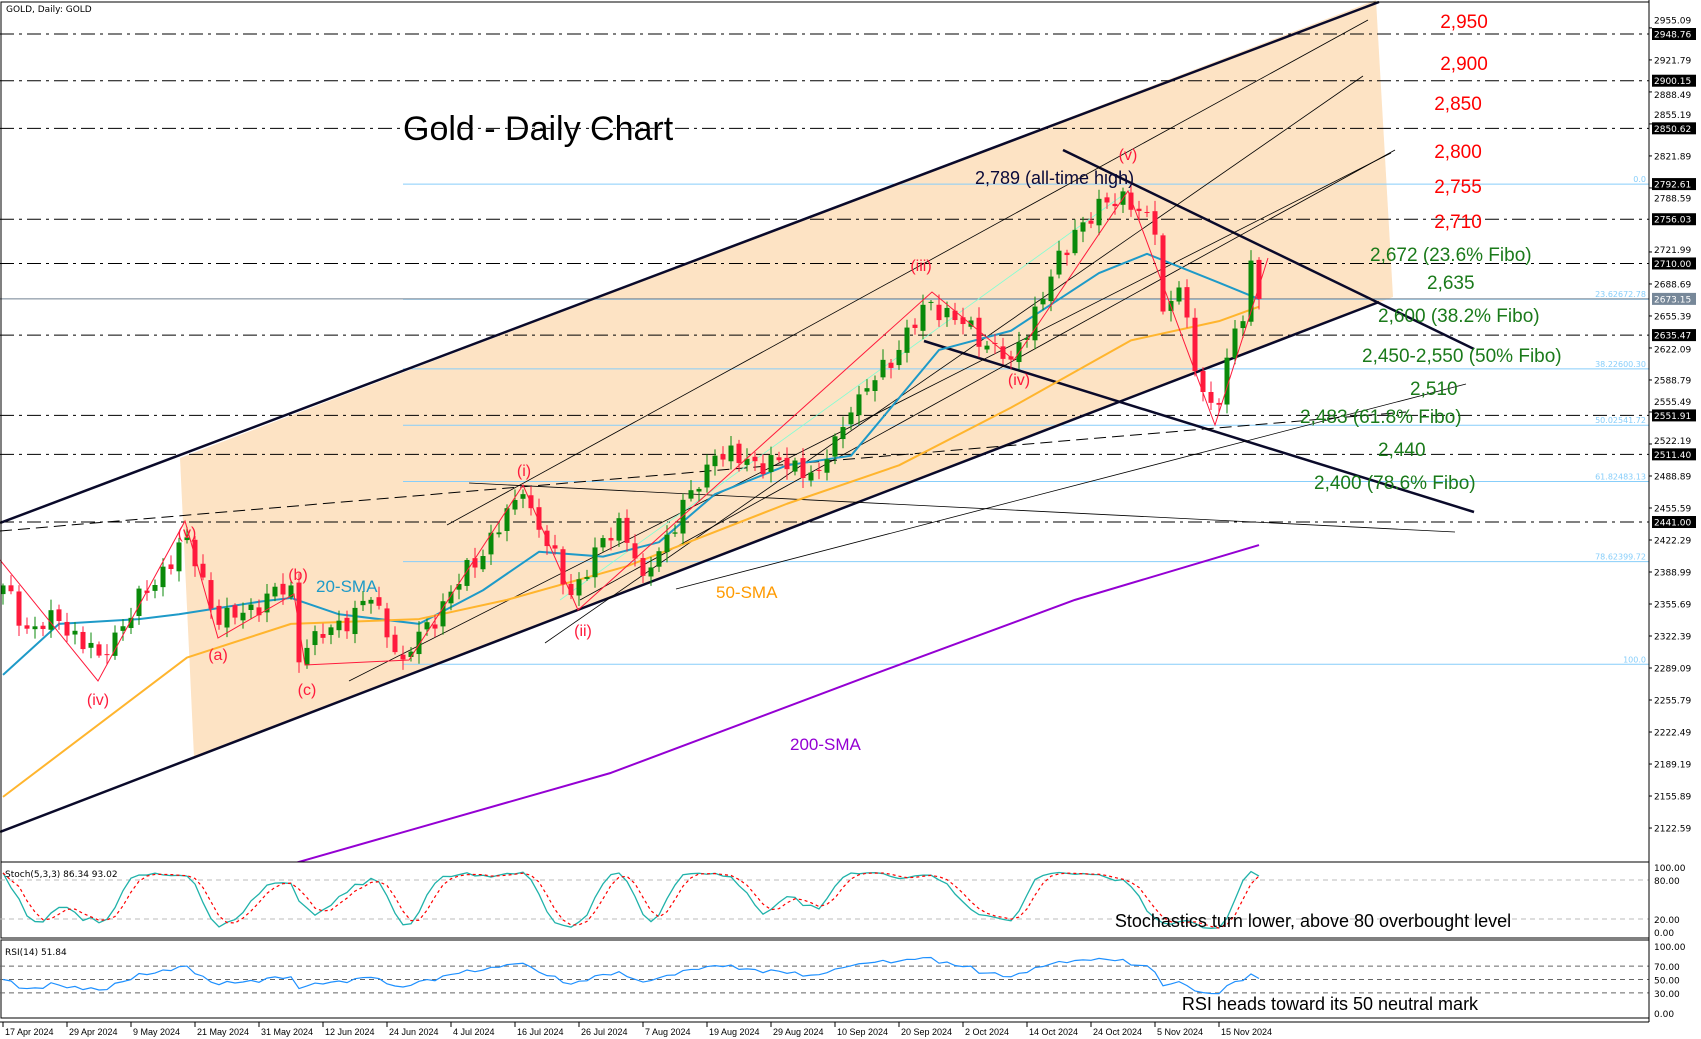  What do you see at coordinates (1672, 734) in the screenshot?
I see `axis-tick-label: 2222.49` at bounding box center [1672, 734].